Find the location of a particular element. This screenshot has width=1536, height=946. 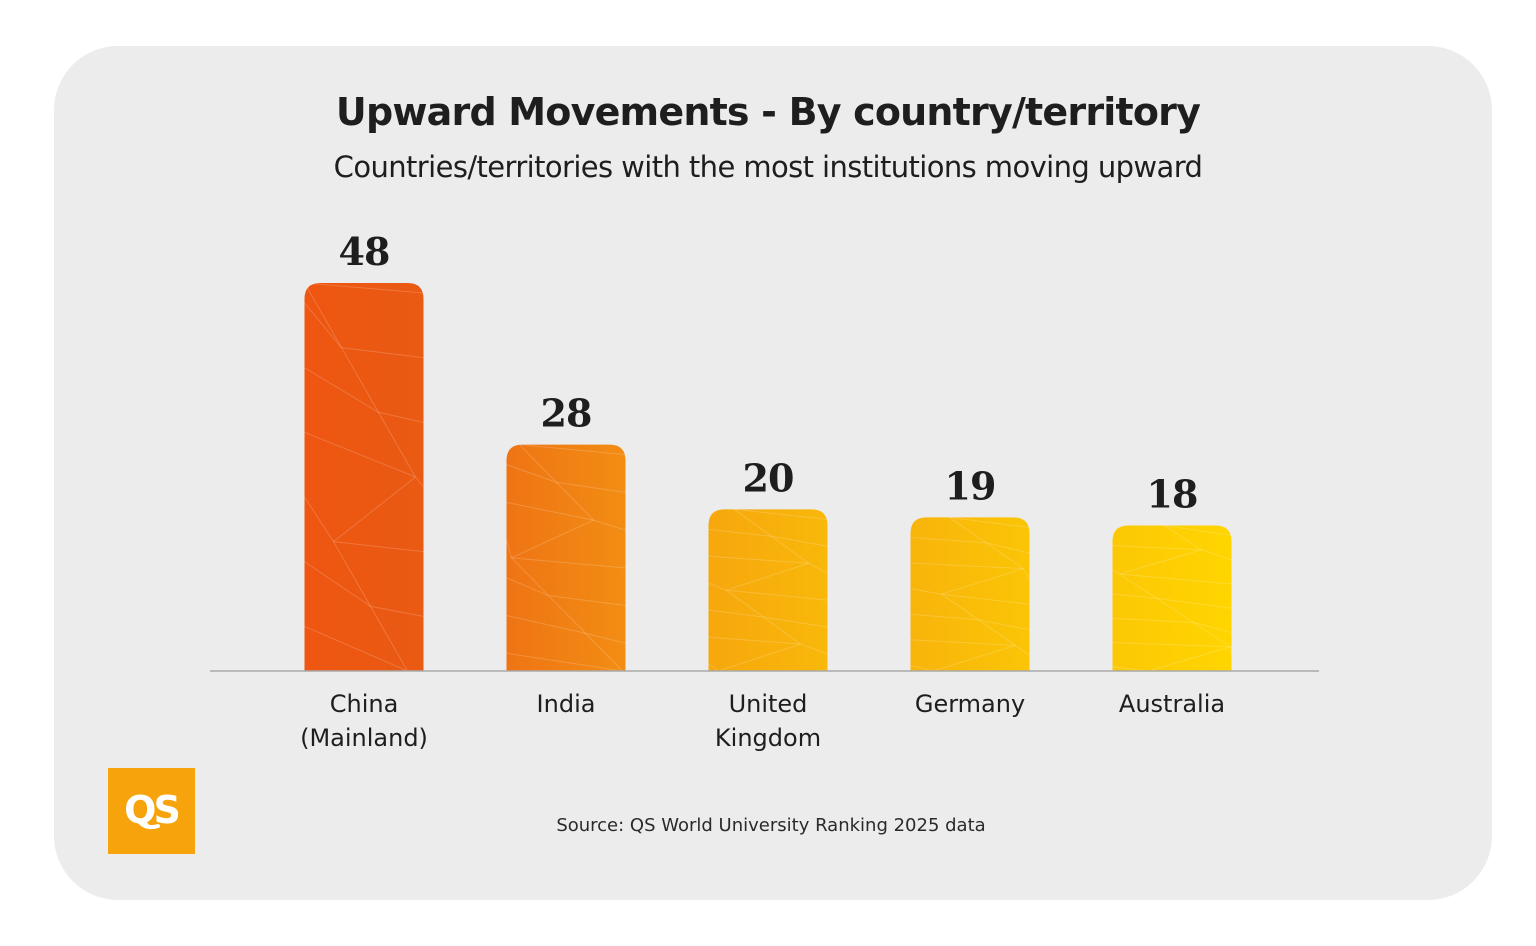

value-label-2: 20 is located at coordinates (768, 477).